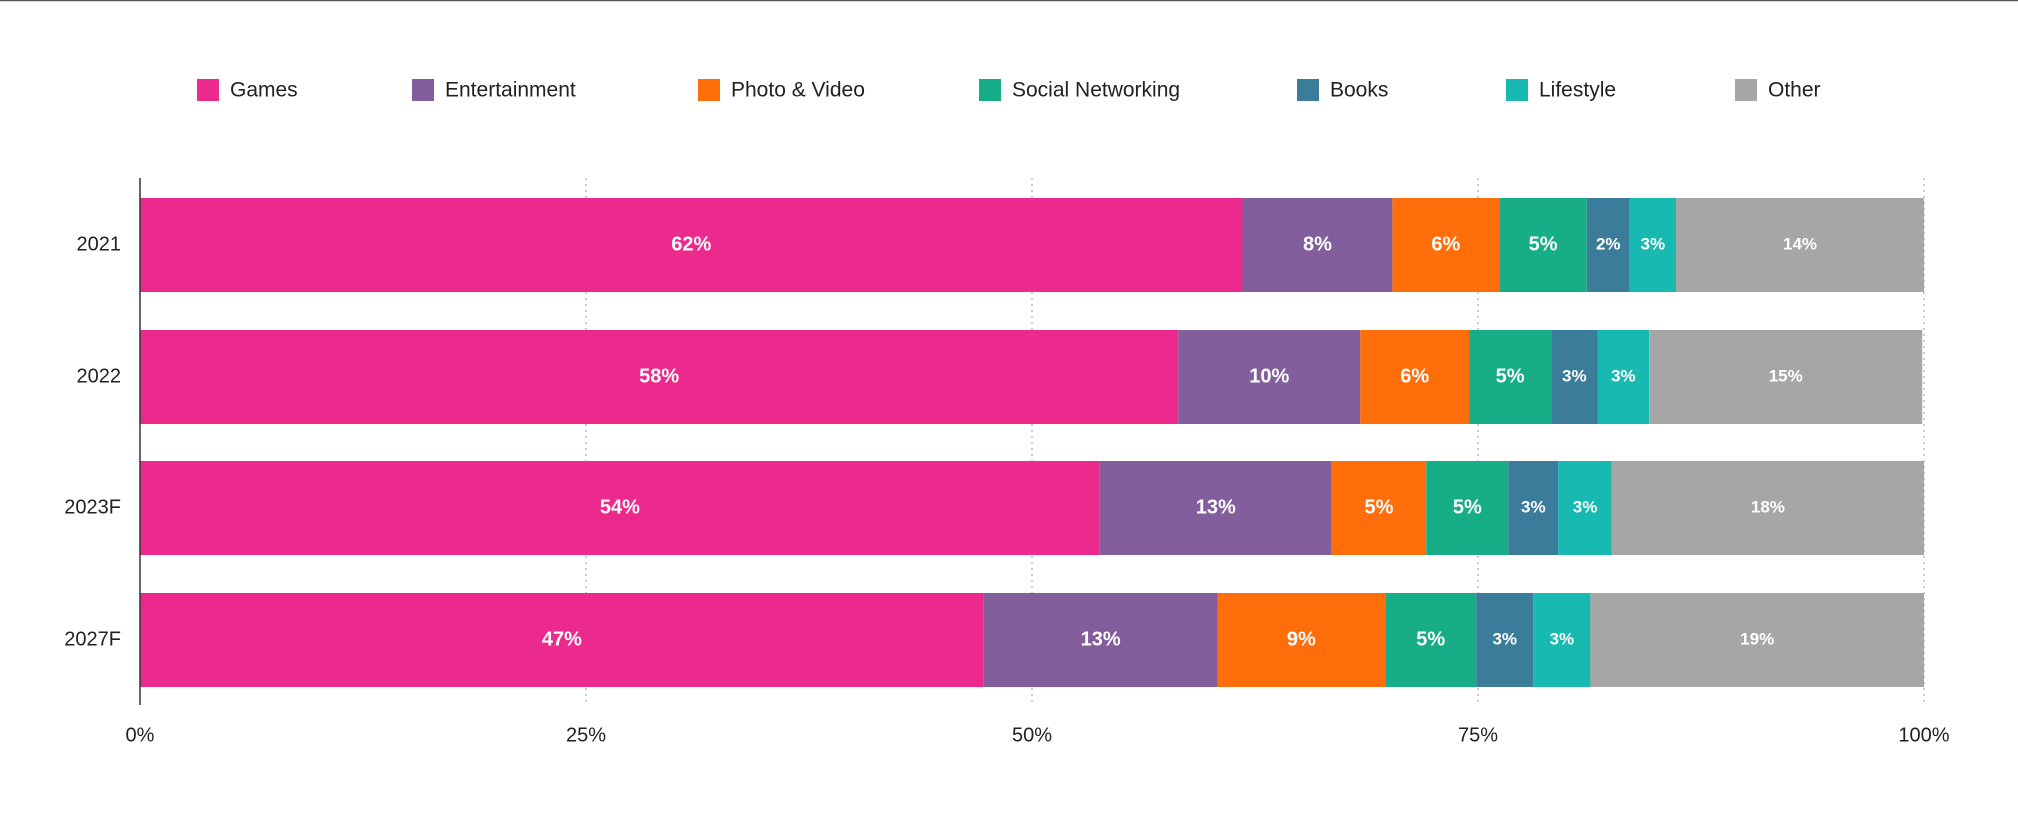 Image resolution: width=2018 pixels, height=826 pixels. What do you see at coordinates (99, 244) in the screenshot?
I see `y-tick-label: 2021` at bounding box center [99, 244].